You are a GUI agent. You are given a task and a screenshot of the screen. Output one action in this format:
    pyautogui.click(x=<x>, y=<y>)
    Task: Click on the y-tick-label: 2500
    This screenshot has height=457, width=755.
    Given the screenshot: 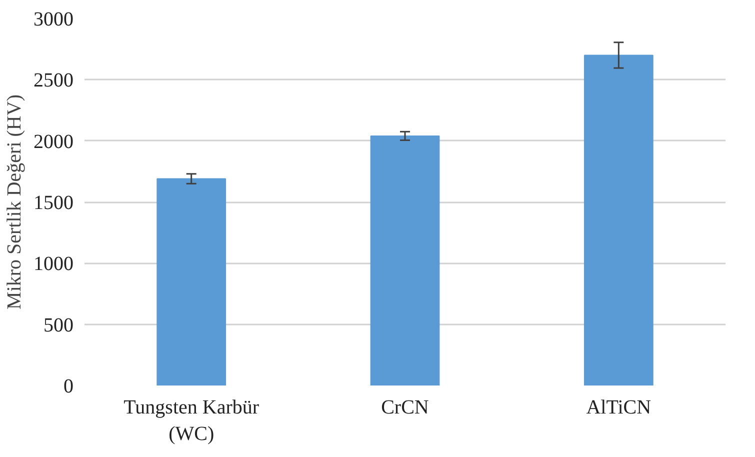 What is the action you would take?
    pyautogui.click(x=54, y=81)
    